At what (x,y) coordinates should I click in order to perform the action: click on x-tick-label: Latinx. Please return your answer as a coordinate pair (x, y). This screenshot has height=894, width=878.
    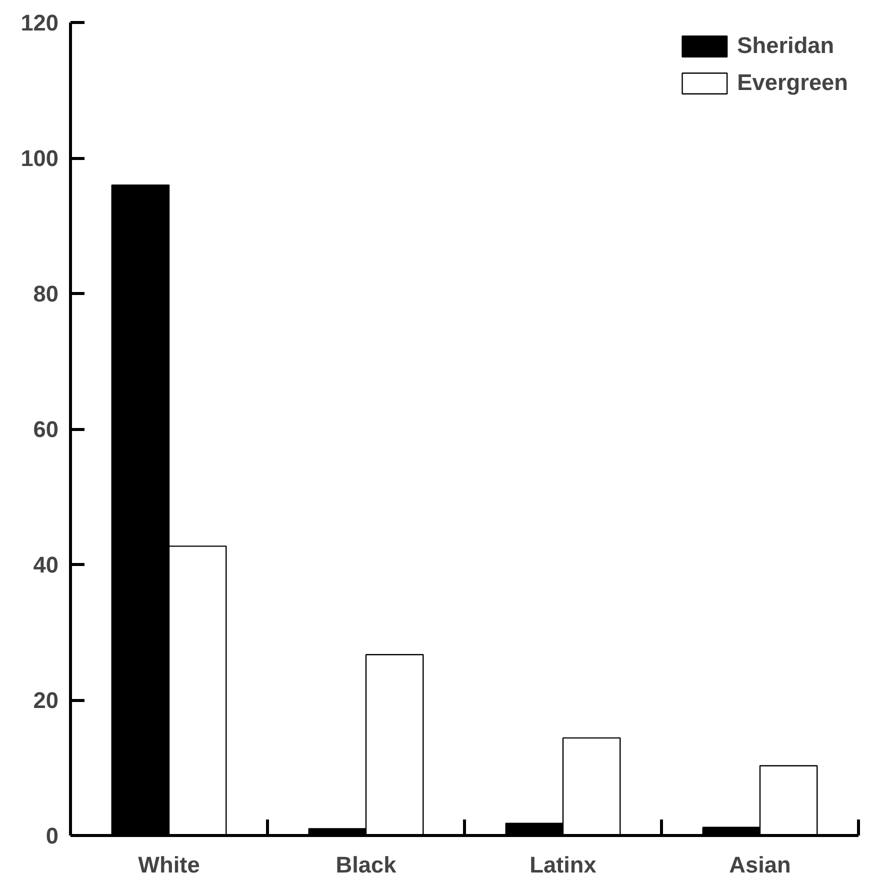
    Looking at the image, I should click on (563, 865).